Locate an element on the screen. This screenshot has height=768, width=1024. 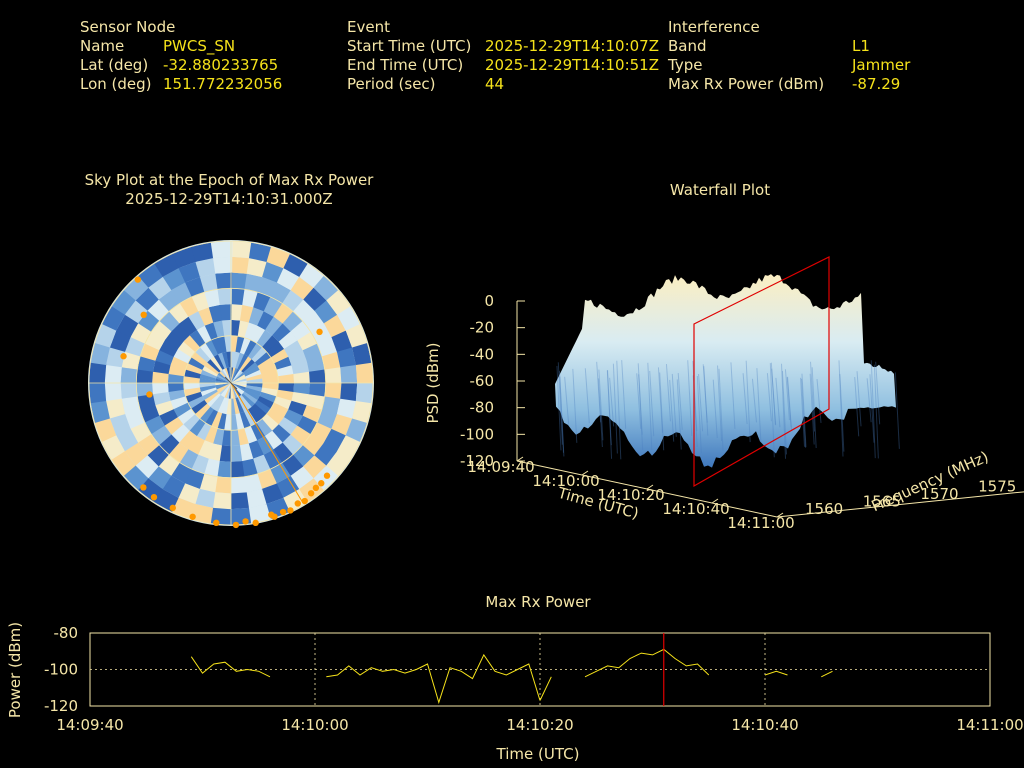
power-chart-y-tick-label: -100 is located at coordinates (61, 670).